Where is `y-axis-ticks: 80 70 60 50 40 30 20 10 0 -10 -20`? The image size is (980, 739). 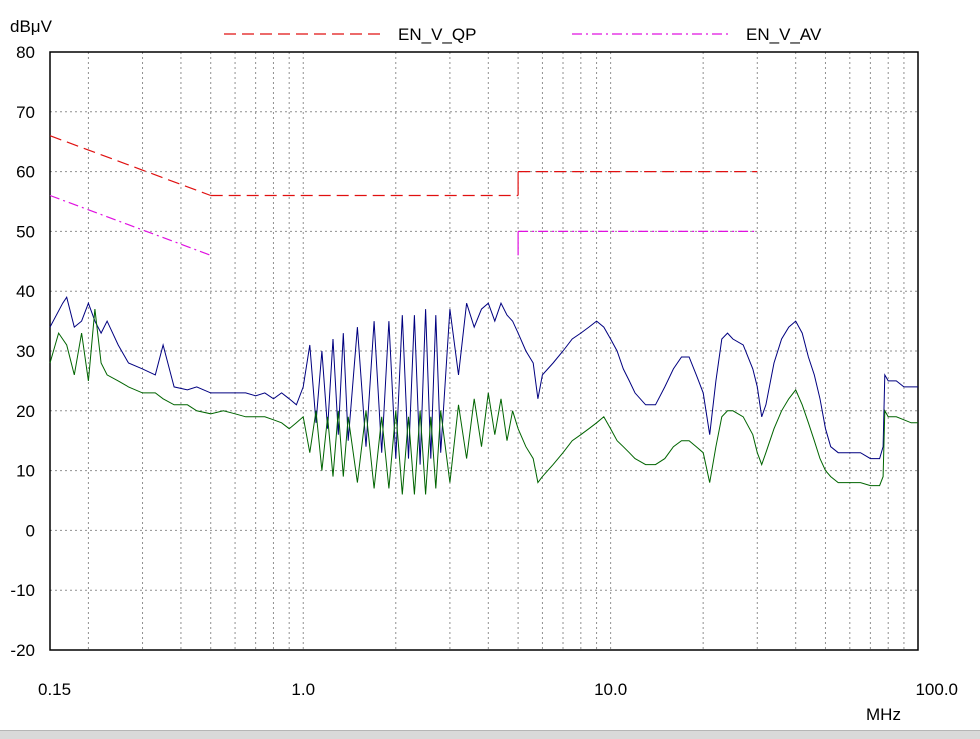
y-axis-ticks: 80 70 60 50 40 30 20 10 0 -10 -20 is located at coordinates (22, 351).